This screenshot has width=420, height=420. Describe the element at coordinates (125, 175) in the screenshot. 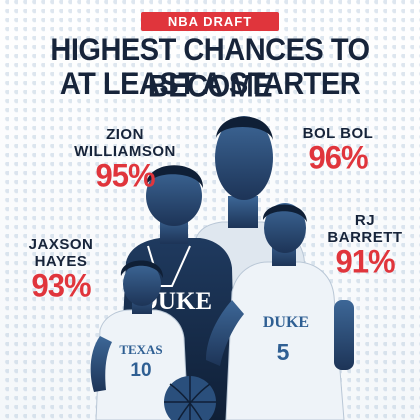

I see `starter-percentage: 95%` at that location.